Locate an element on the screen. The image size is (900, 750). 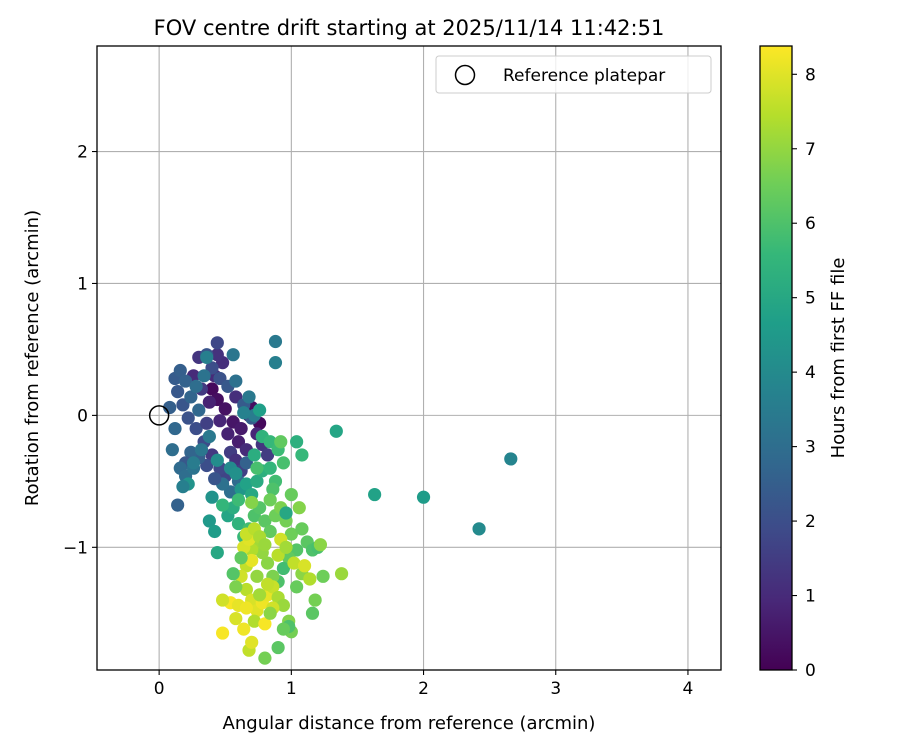
colorbar-label: Hours from first FF file is located at coordinates (838, 358).